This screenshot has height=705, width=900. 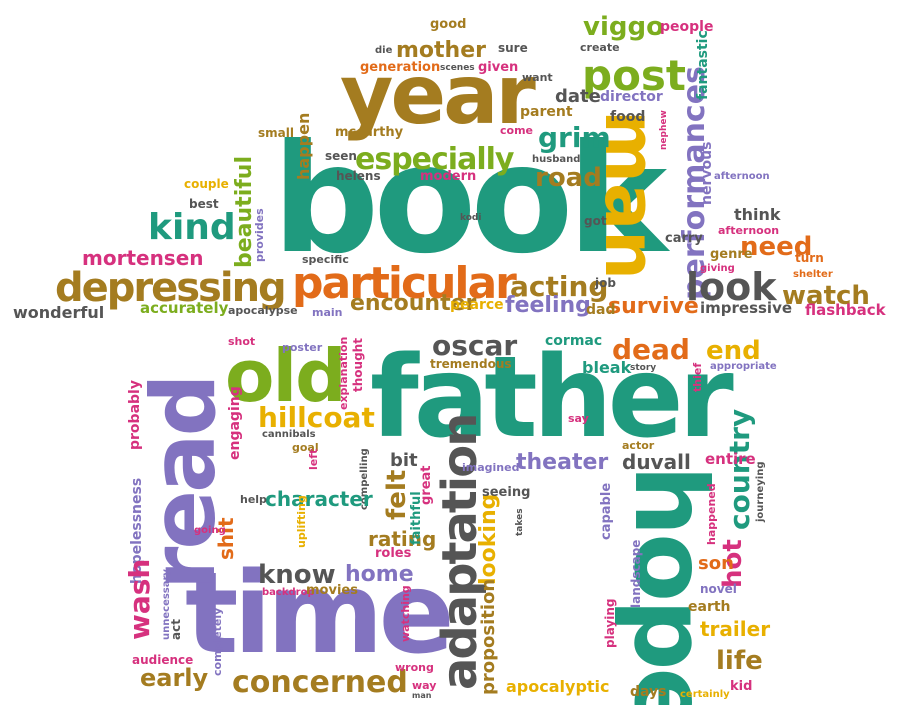 What do you see at coordinates (434, 159) in the screenshot?
I see `word-especially: especially` at bounding box center [434, 159].